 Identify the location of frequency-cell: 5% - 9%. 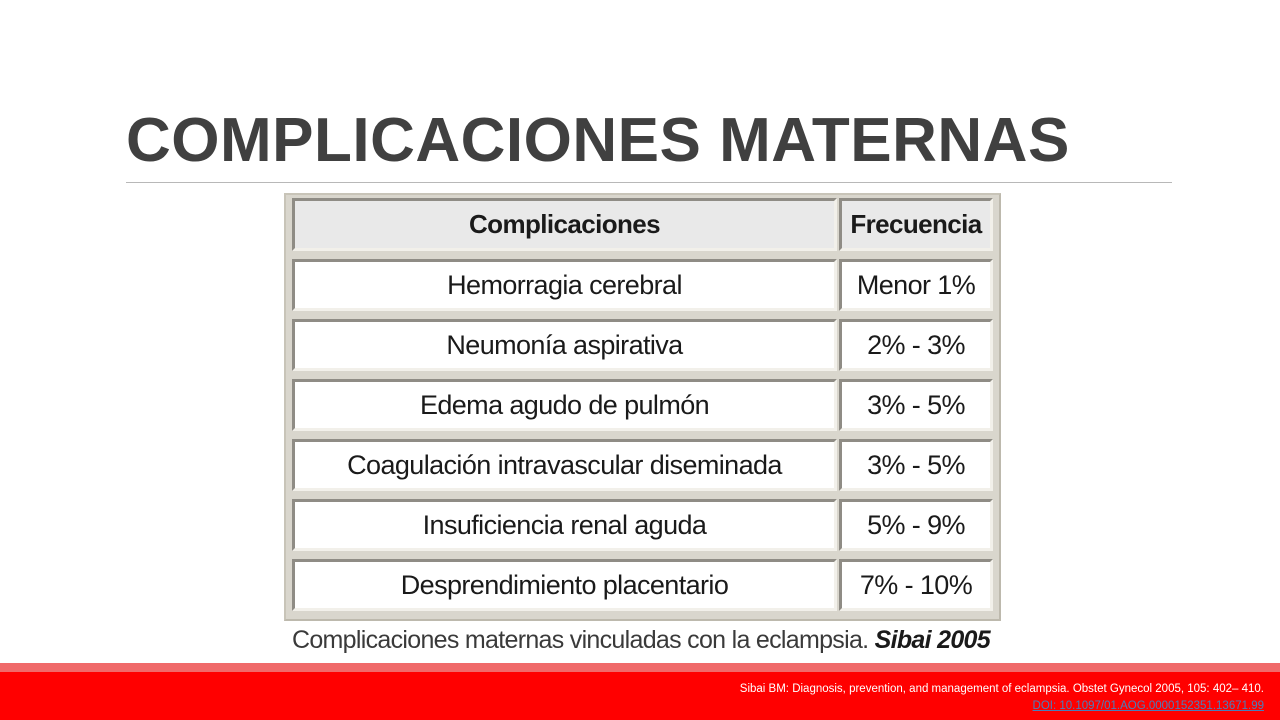
(916, 525).